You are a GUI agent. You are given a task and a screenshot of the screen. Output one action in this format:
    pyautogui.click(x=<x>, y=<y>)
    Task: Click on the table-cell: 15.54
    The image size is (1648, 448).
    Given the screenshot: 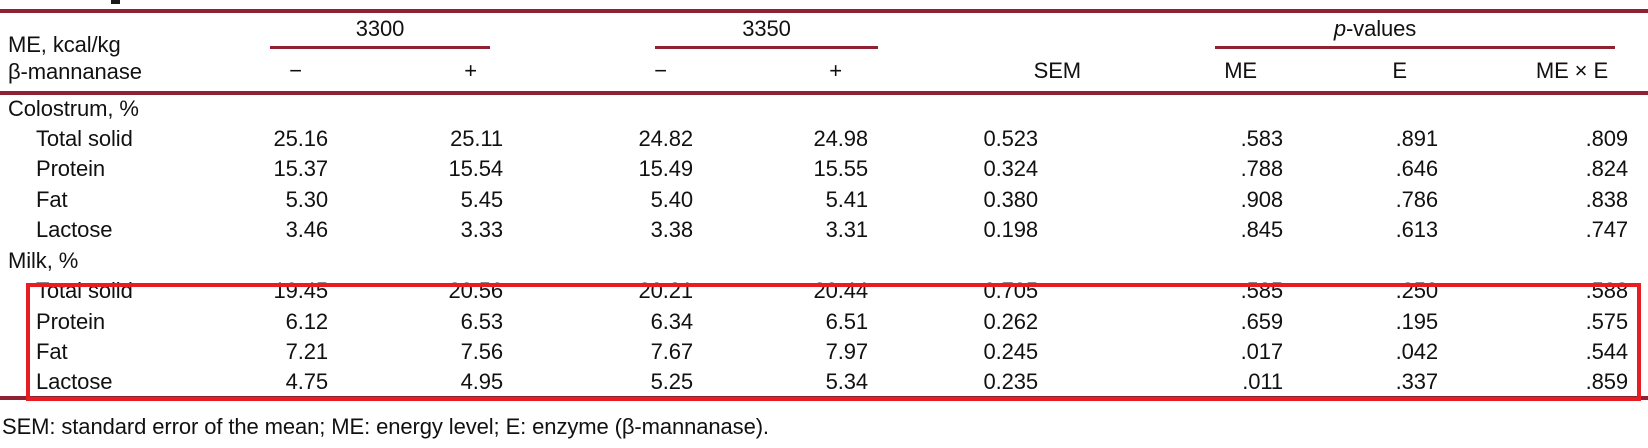 What is the action you would take?
    pyautogui.click(x=475, y=169)
    